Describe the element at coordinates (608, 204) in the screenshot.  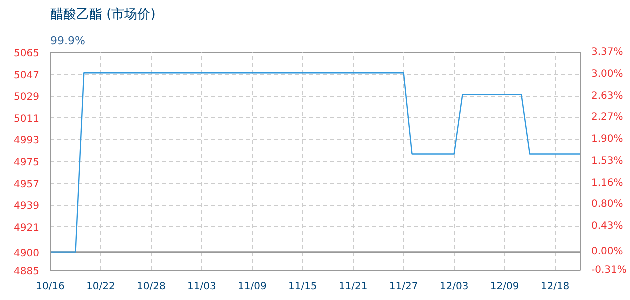
I see `y2-tick-label: 0.80%` at that location.